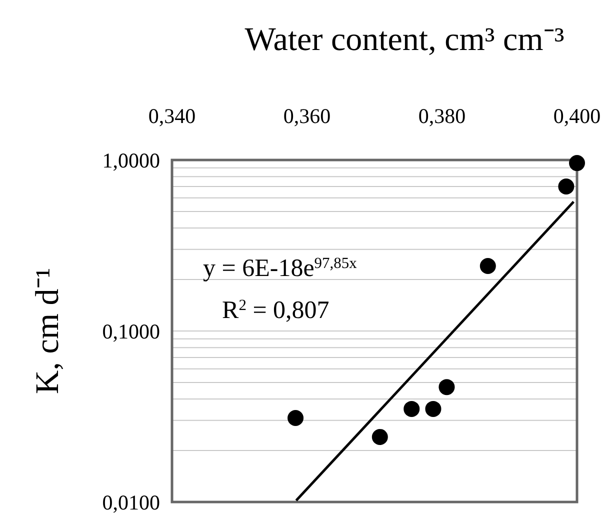  Describe the element at coordinates (131, 331) in the screenshot. I see `y-tick-label: 0,1000` at that location.